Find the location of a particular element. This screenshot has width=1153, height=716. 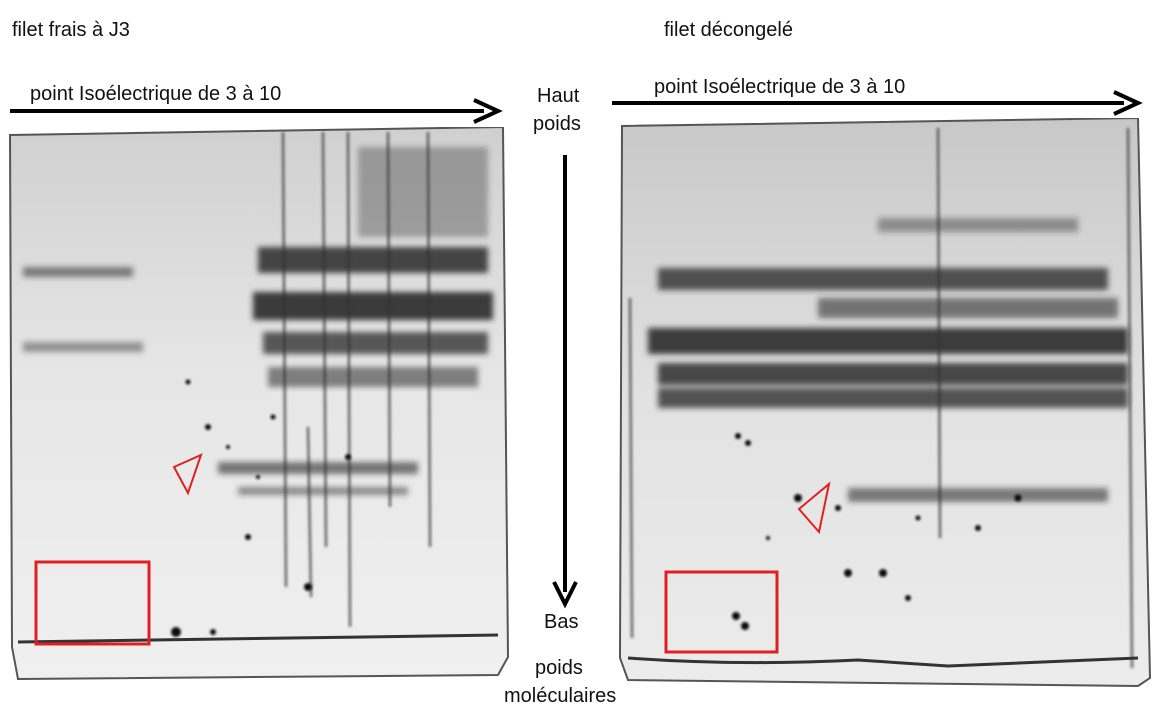

high-weight-label-line1: Haut is located at coordinates (558, 96).